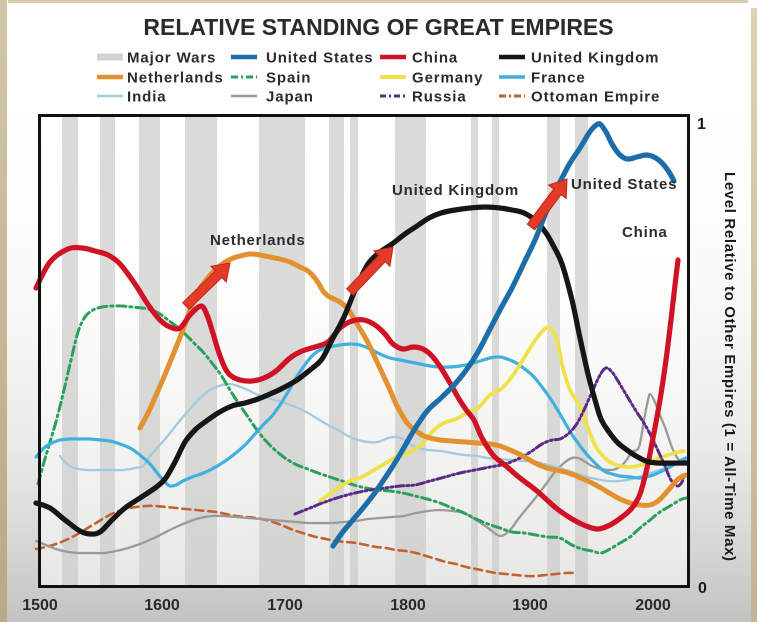 This screenshot has width=757, height=622. Describe the element at coordinates (171, 58) in the screenshot. I see `svg-text: Major Wars` at that location.